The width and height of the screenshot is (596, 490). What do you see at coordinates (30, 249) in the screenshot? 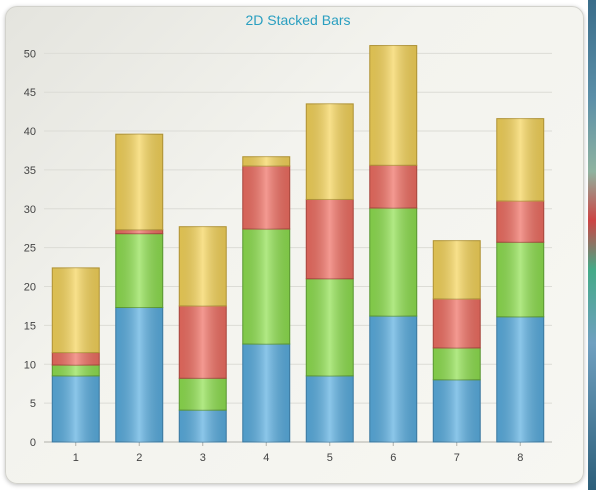
I see `y-tick-label: 25` at bounding box center [30, 249].